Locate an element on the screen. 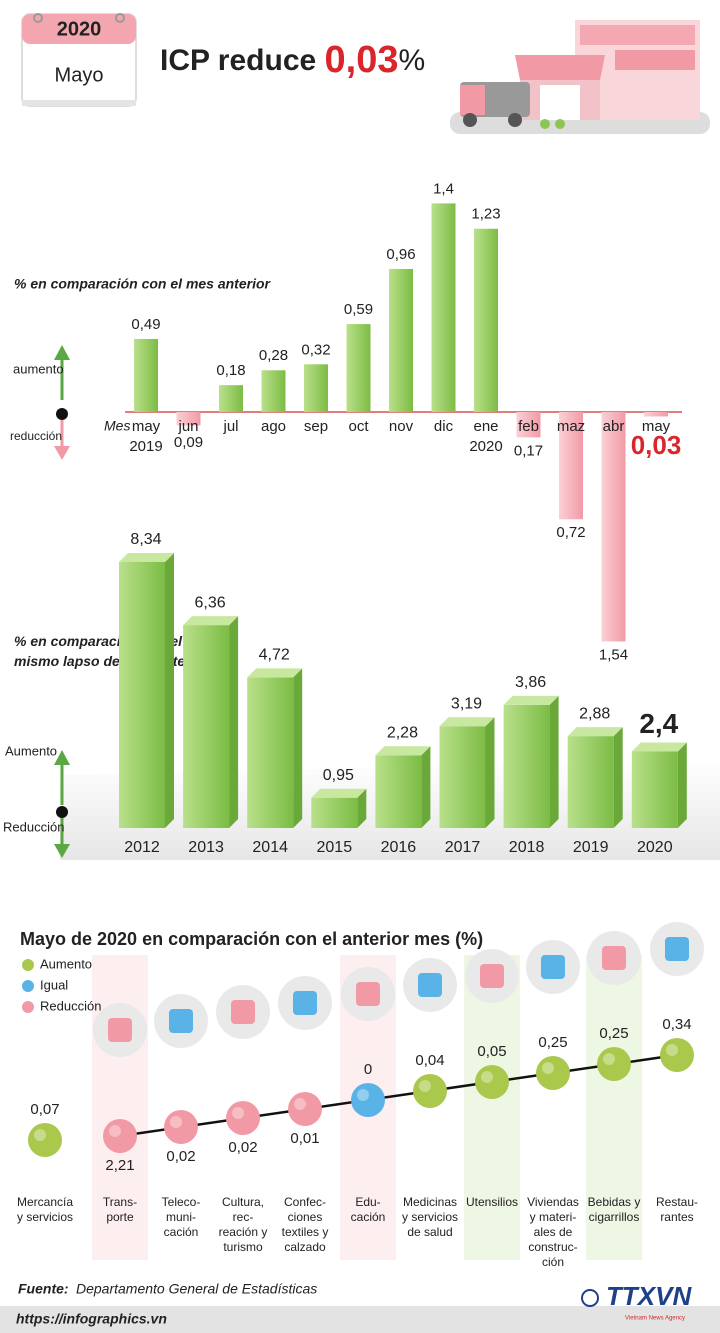 The height and width of the screenshot is (1333, 720). x-tick-label: 2019 is located at coordinates (591, 847).